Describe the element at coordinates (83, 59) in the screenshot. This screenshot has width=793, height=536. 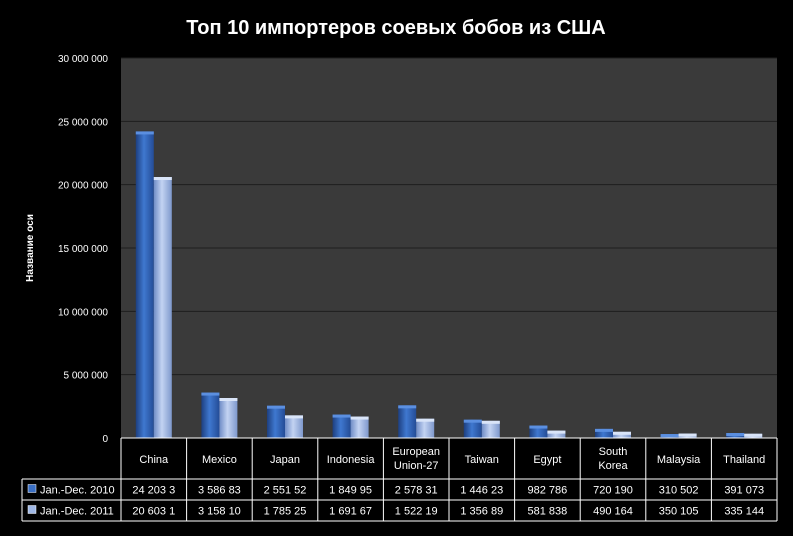
I see `y-tick-label: 30 000 000` at that location.